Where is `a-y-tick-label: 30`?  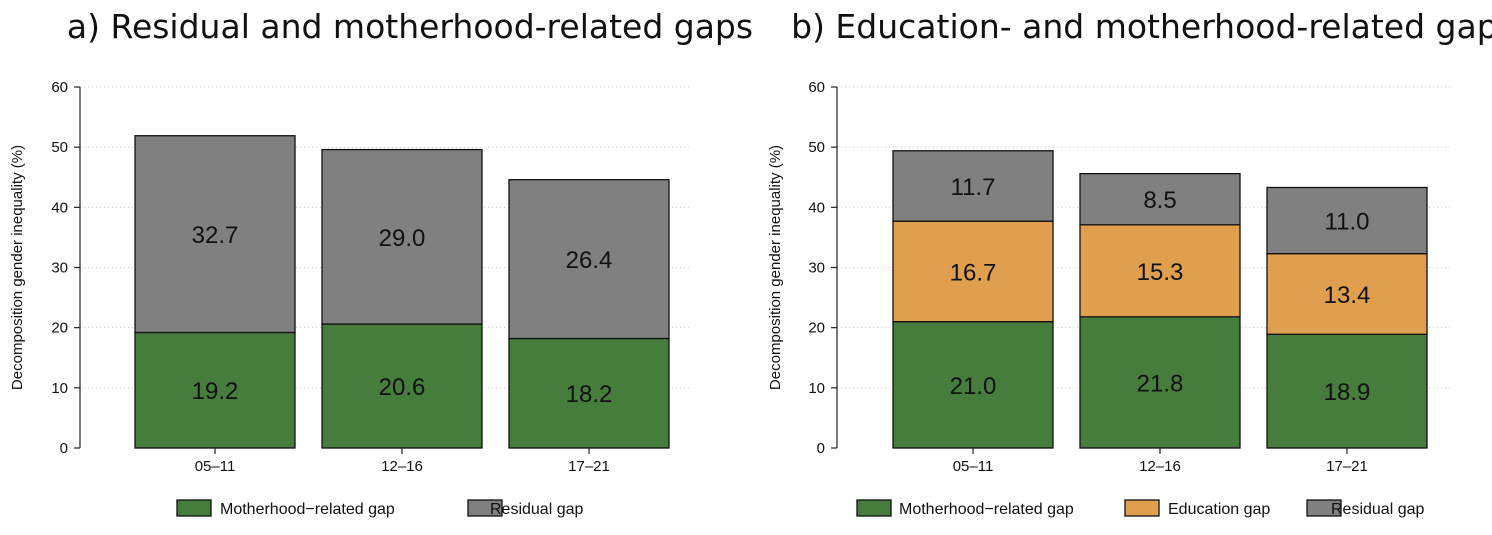
a-y-tick-label: 30 is located at coordinates (59, 268).